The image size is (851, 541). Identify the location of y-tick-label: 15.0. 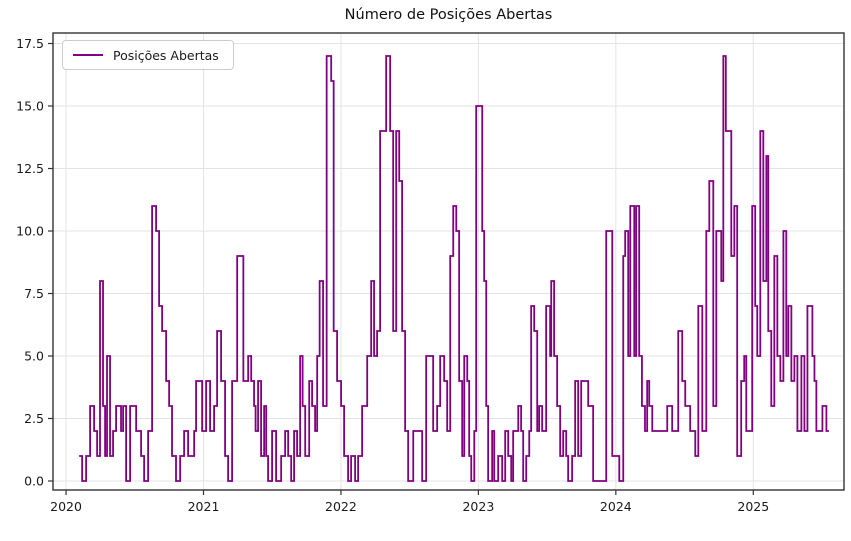
(30, 106).